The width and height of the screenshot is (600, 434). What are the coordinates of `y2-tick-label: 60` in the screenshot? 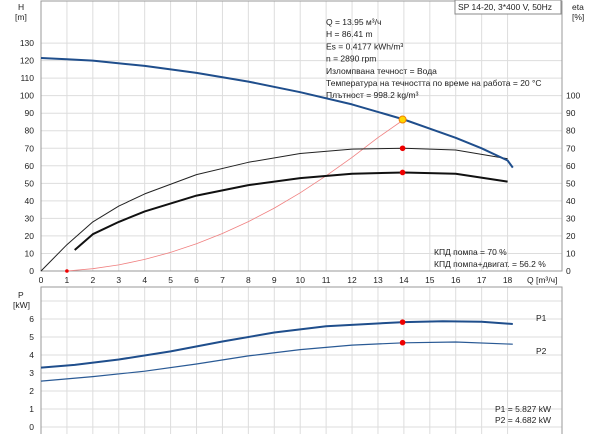 It's located at (571, 166).